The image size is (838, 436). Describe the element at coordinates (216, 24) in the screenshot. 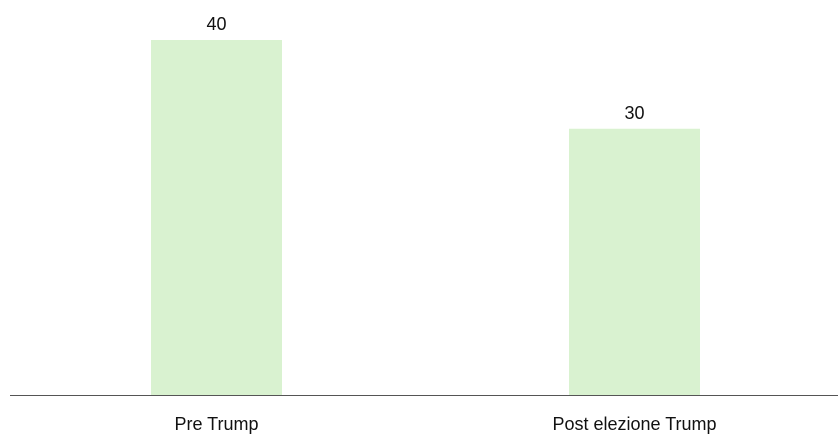

I see `data-label-0: 40` at that location.